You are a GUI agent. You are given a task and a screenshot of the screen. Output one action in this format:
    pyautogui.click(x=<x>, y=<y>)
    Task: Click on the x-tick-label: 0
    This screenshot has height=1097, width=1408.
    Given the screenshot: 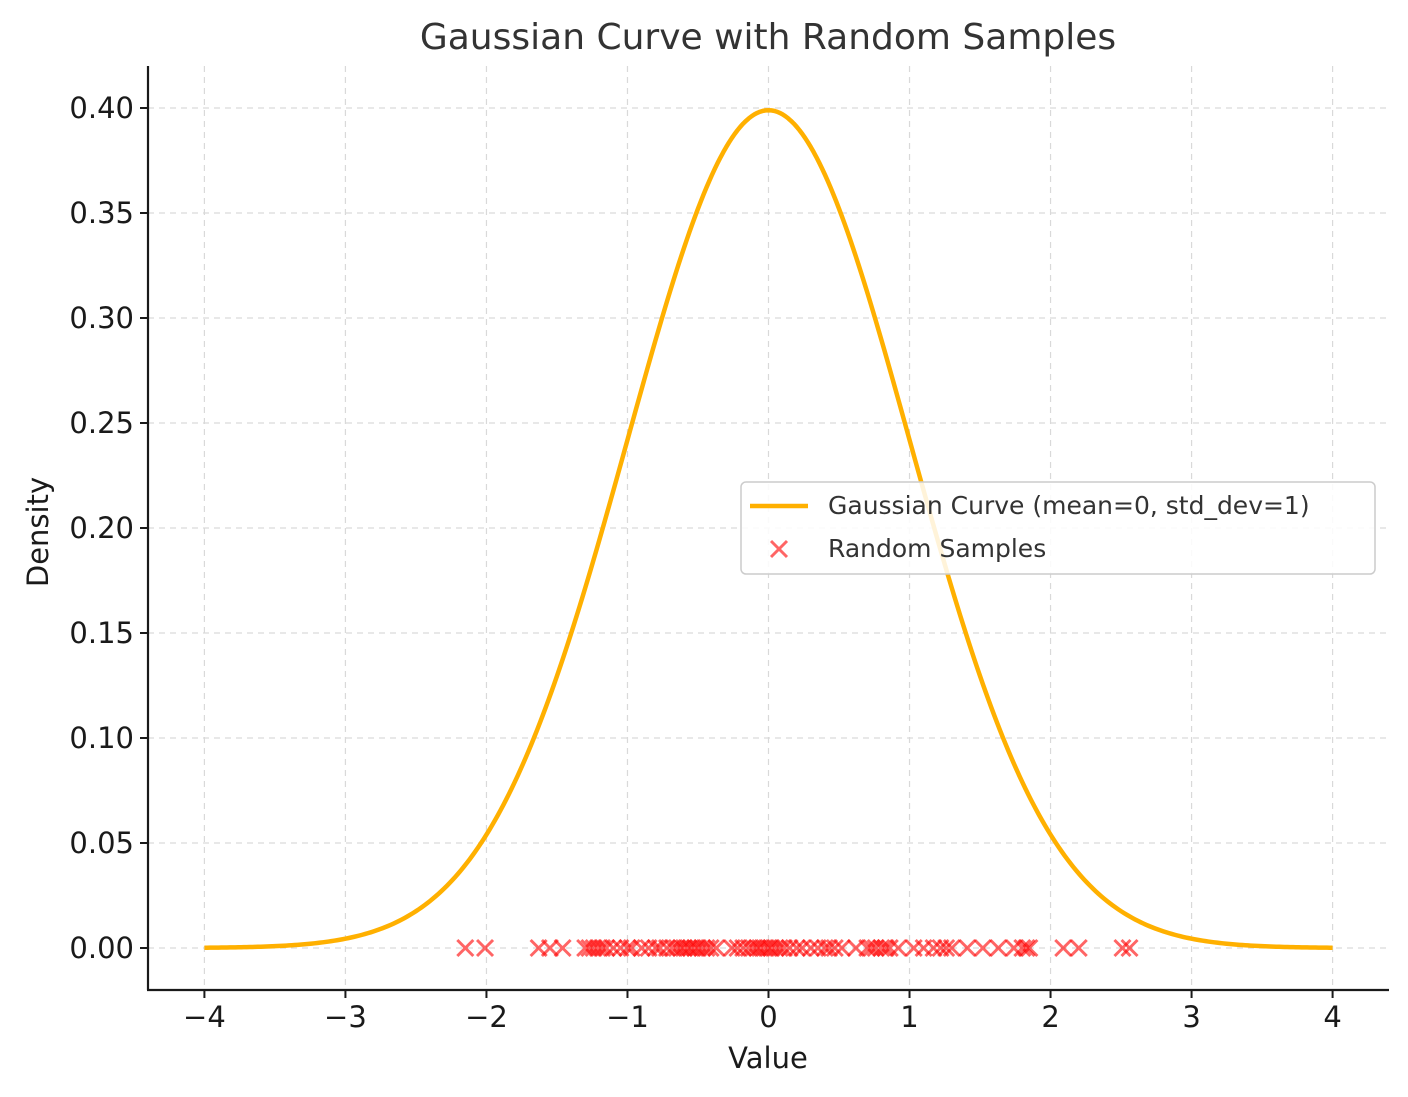 What is the action you would take?
    pyautogui.click(x=768, y=1017)
    